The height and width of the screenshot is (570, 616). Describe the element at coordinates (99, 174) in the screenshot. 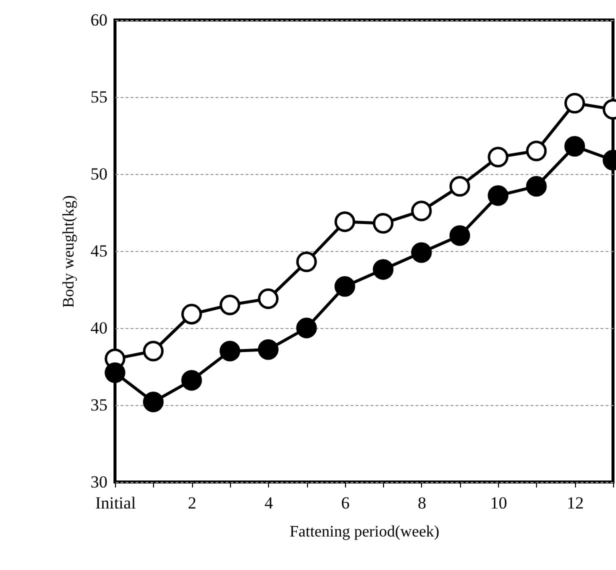

I see `y-tick-label: 50` at that location.